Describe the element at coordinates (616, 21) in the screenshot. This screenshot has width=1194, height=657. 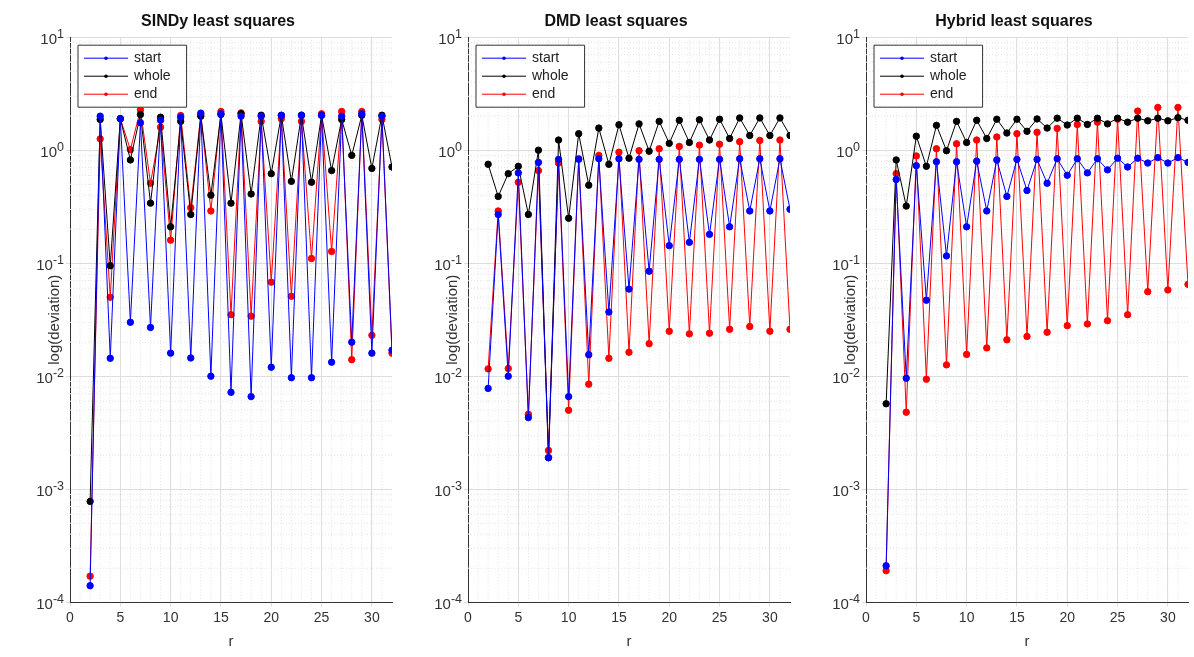
I see `chart-title: DMD least squares` at that location.